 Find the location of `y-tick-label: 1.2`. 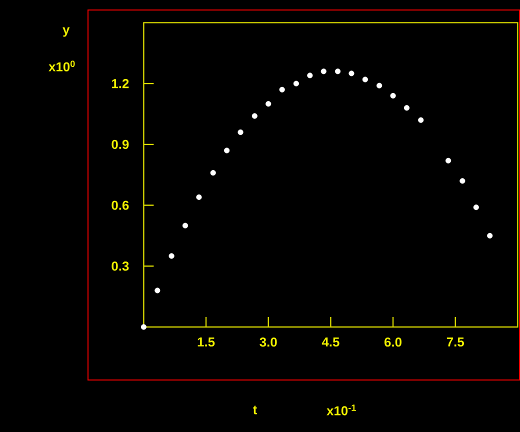

y-tick-label: 1.2 is located at coordinates (120, 83).